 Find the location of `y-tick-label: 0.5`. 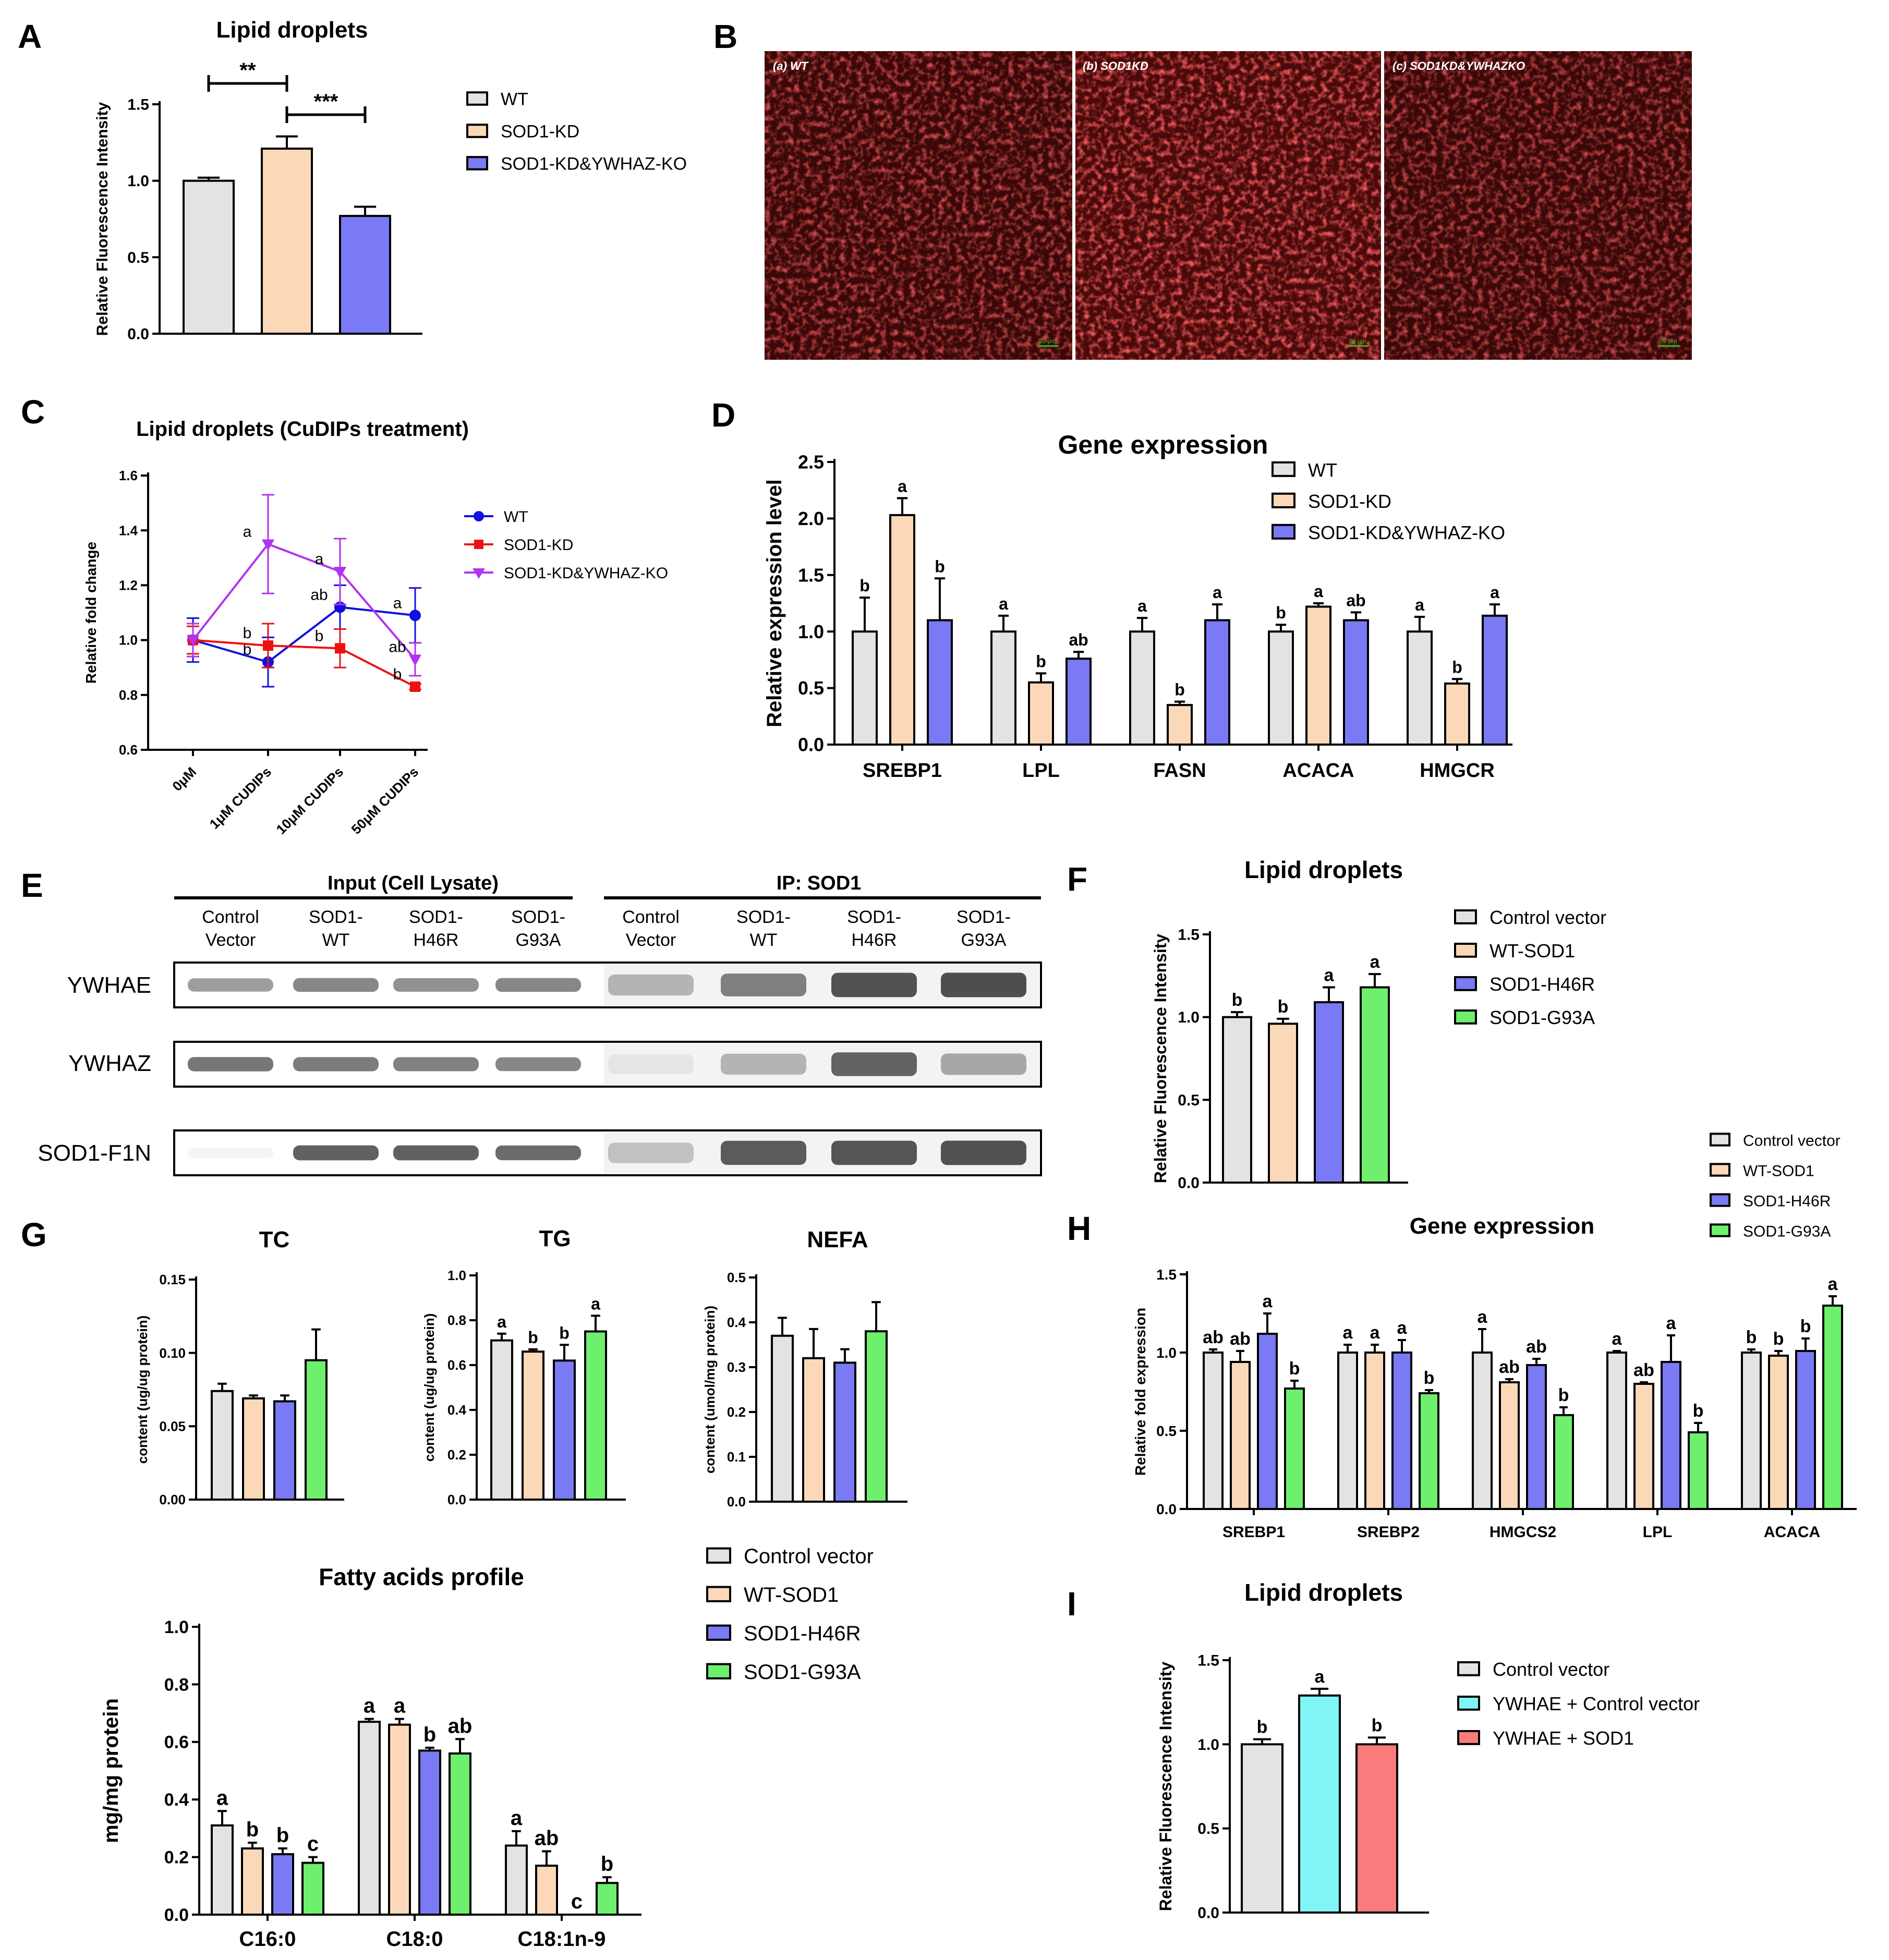

y-tick-label: 0.5 is located at coordinates (811, 688).